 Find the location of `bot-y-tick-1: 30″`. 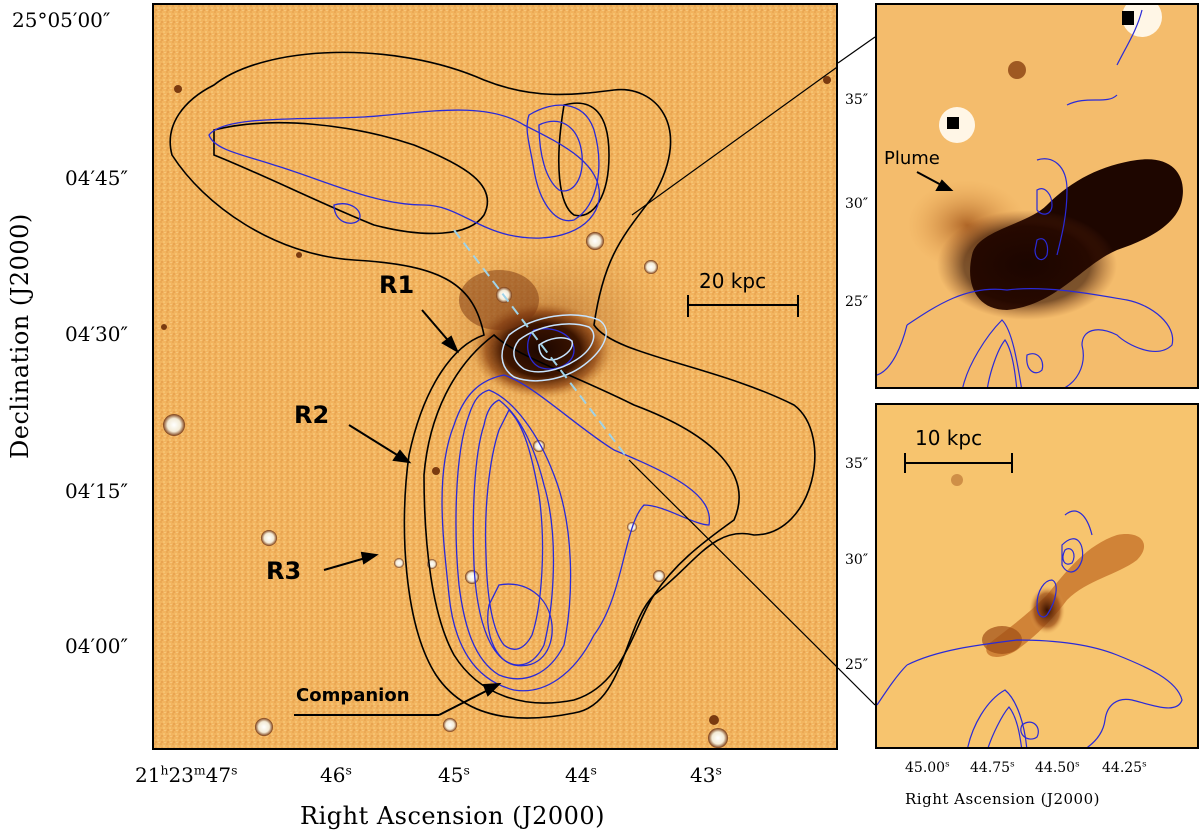

bot-y-tick-1: 30″ is located at coordinates (857, 560).